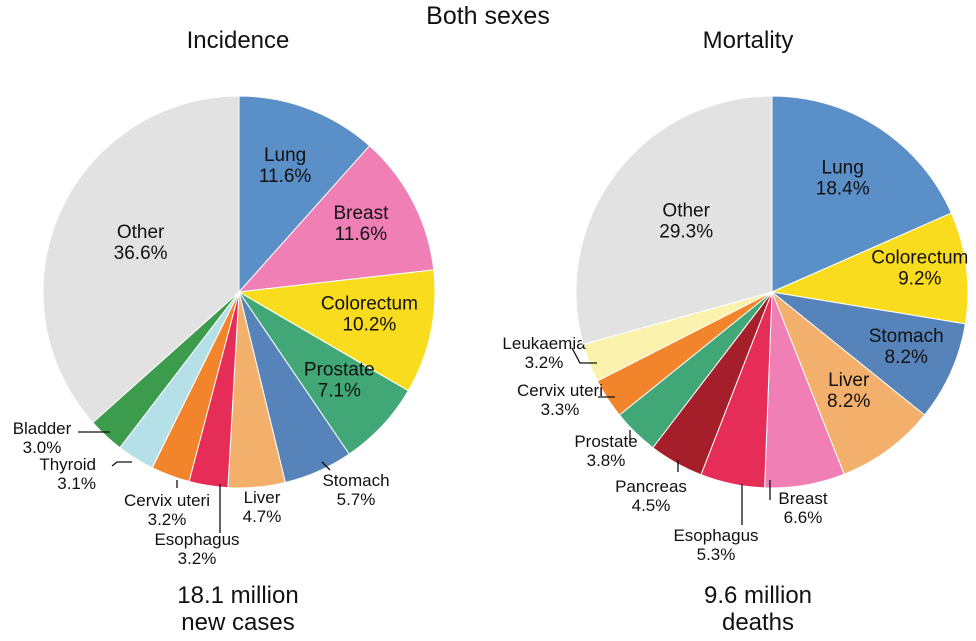 This screenshot has height=641, width=976. Describe the element at coordinates (848, 401) in the screenshot. I see `mortality-value-liver: 8.2%` at that location.